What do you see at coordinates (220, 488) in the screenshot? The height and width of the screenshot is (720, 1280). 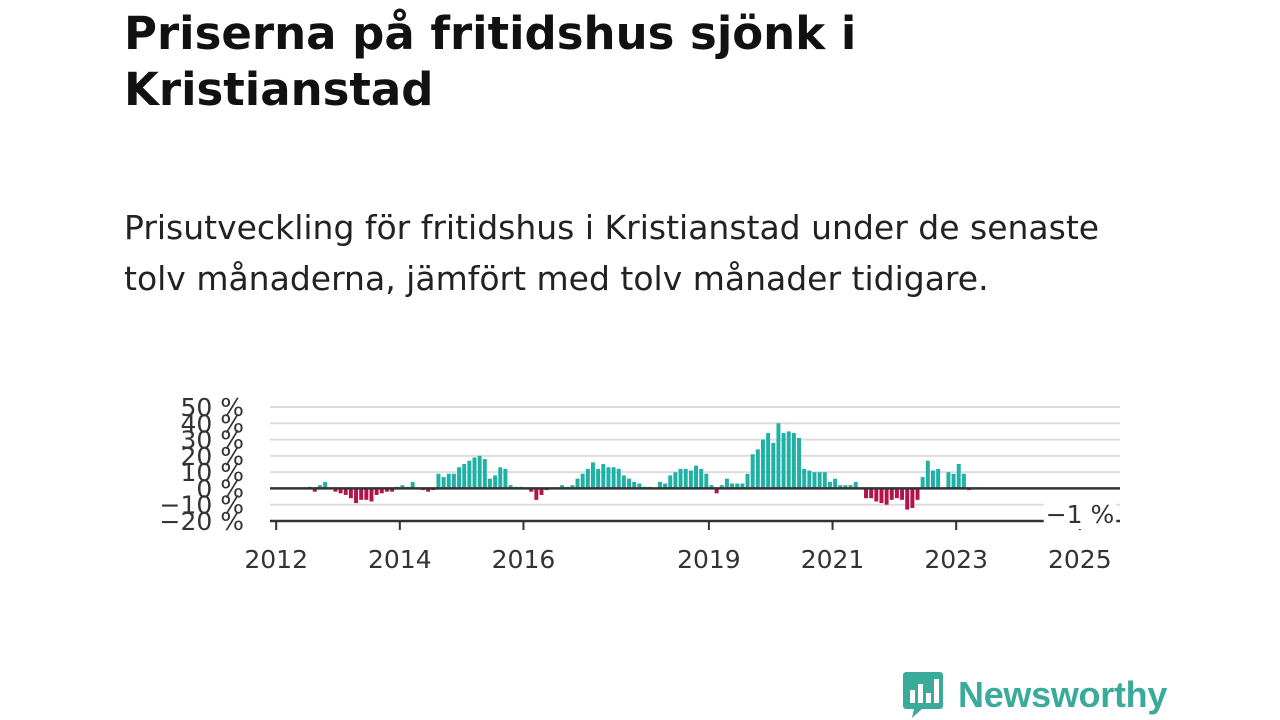 I see `y-tick-label: 0 %` at bounding box center [220, 488].